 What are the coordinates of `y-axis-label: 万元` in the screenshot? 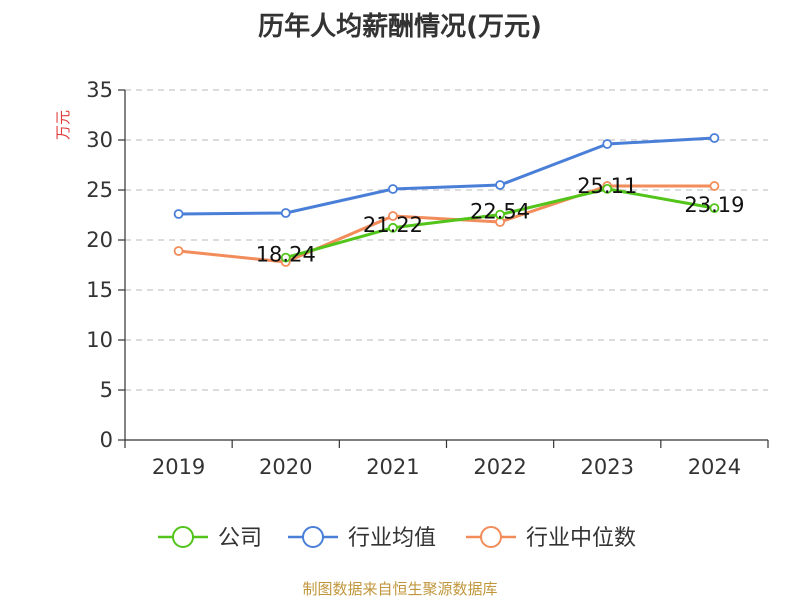 It's located at (63, 125).